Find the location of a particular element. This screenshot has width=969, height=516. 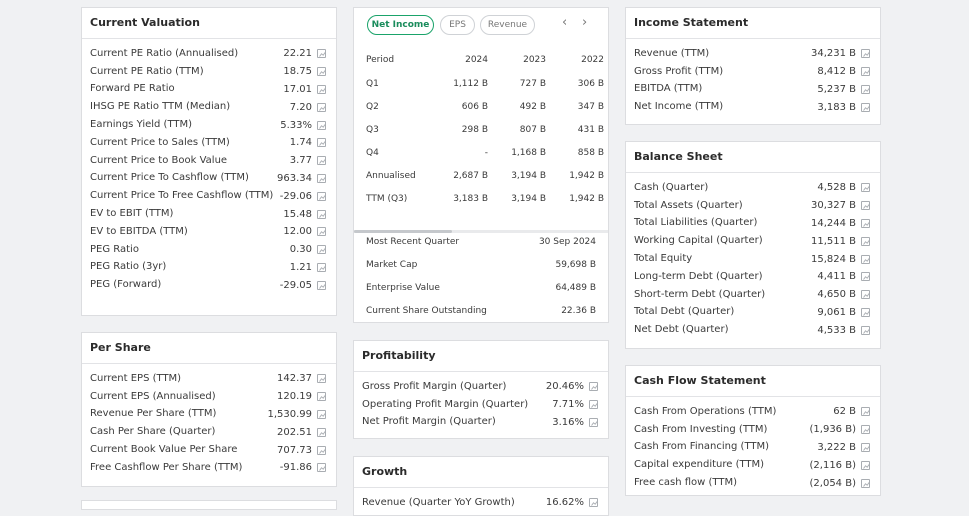

metric-label: Cash (Quarter) is located at coordinates (671, 187).